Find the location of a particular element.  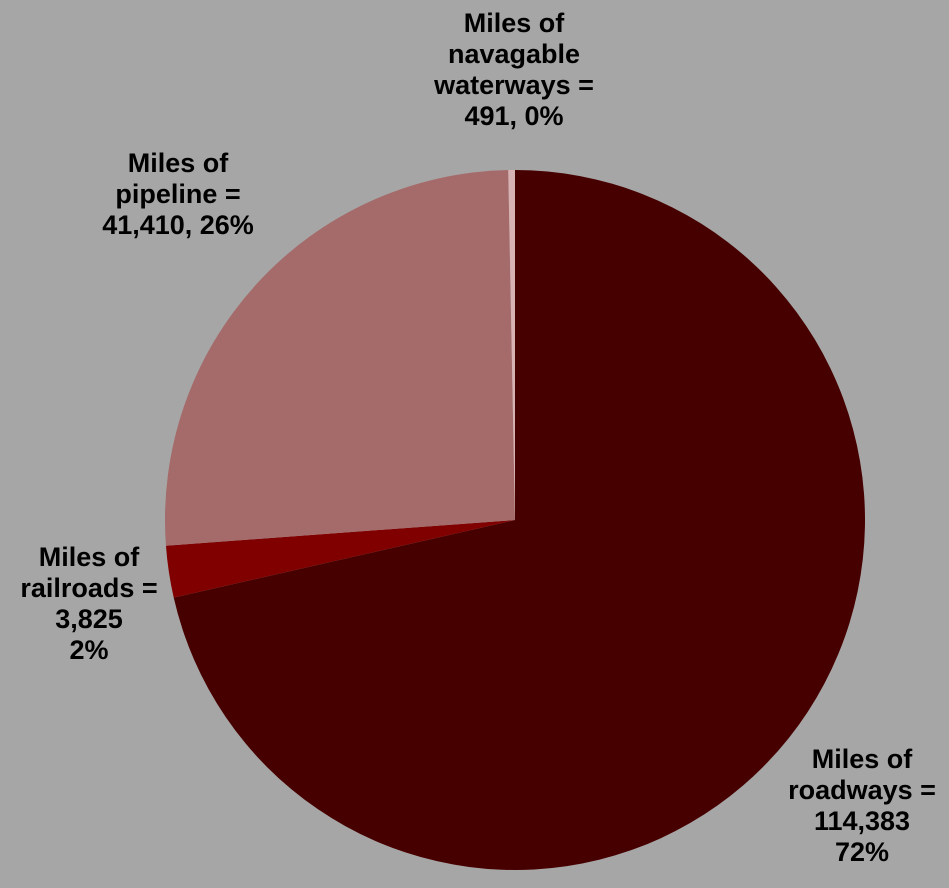

data-label-line: railroads = is located at coordinates (88, 588).